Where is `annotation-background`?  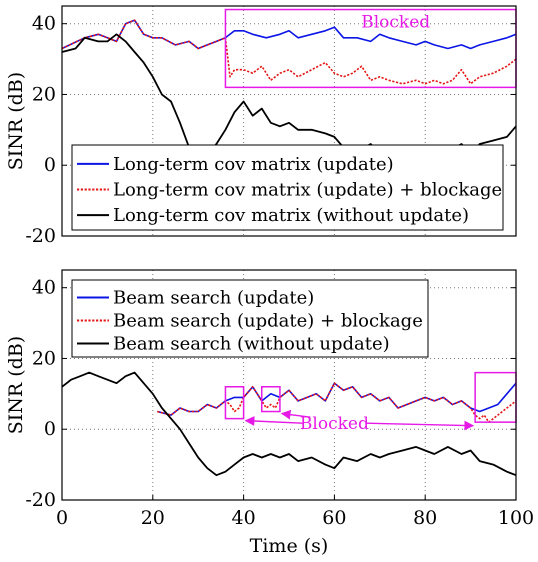
annotation-background is located at coordinates (334, 424).